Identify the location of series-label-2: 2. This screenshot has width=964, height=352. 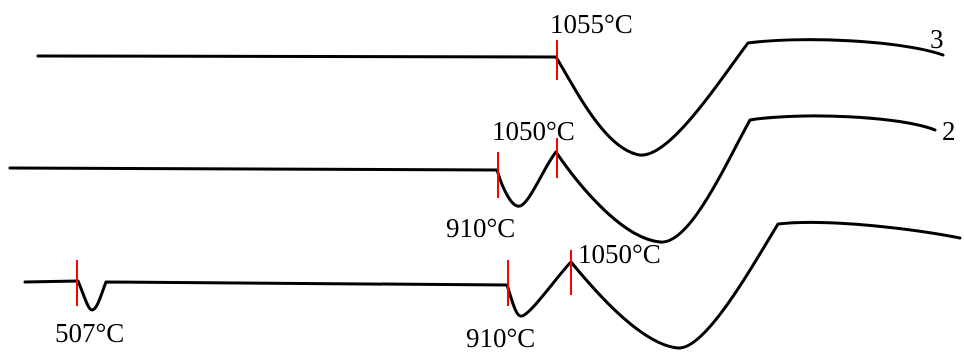
(949, 131).